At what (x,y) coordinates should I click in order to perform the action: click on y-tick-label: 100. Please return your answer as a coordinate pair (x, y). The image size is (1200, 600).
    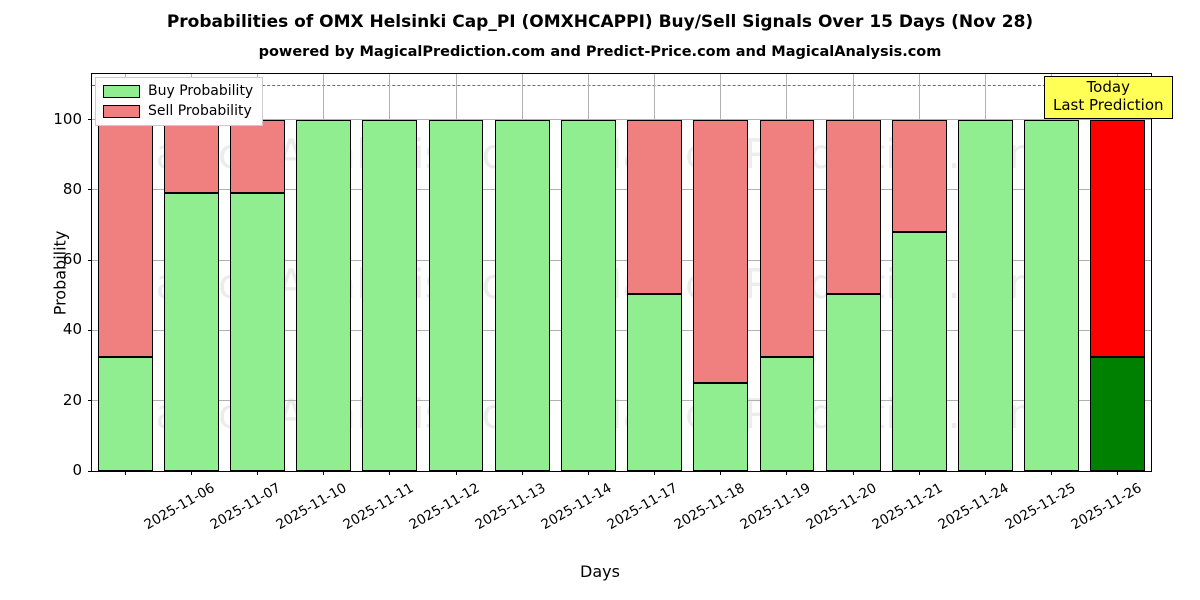
    Looking at the image, I should click on (67, 118).